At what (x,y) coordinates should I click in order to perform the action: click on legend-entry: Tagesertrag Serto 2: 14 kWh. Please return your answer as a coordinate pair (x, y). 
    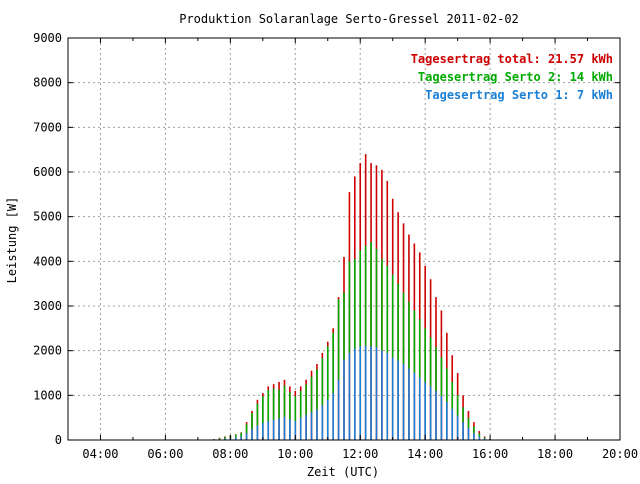
    Looking at the image, I should click on (515, 77).